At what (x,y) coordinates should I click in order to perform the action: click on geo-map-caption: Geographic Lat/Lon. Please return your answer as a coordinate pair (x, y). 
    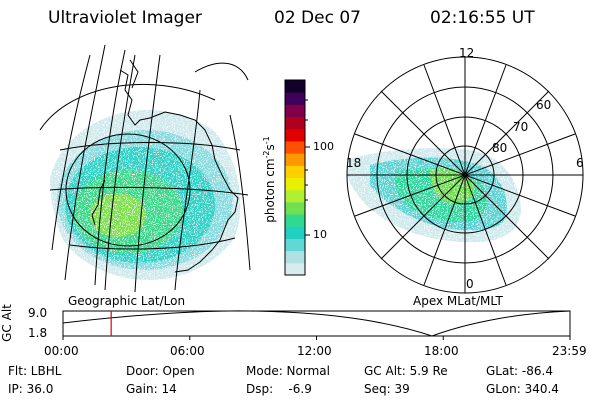
    Looking at the image, I should click on (127, 301).